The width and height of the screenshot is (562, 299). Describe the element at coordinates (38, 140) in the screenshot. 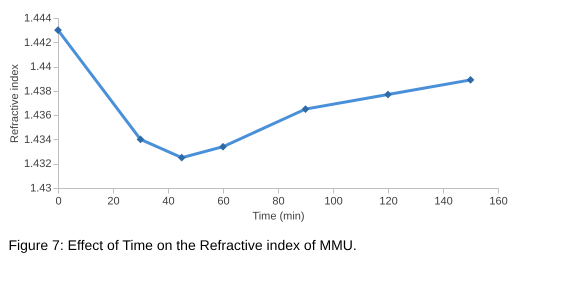

I see `y-tick-label: 1.434` at that location.